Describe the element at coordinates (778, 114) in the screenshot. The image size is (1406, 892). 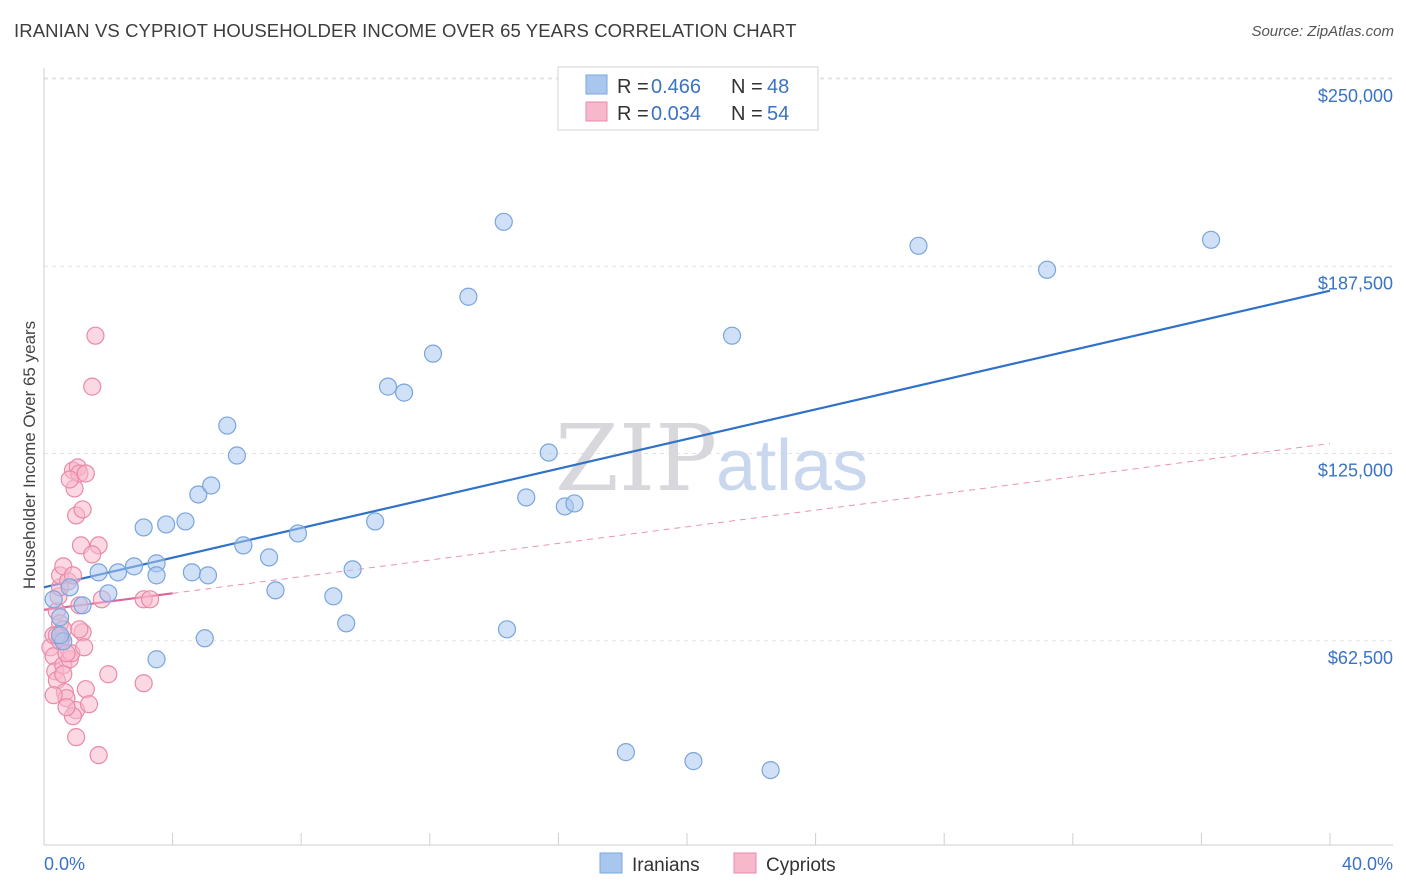
I see `legend-n-value-2: 54` at that location.